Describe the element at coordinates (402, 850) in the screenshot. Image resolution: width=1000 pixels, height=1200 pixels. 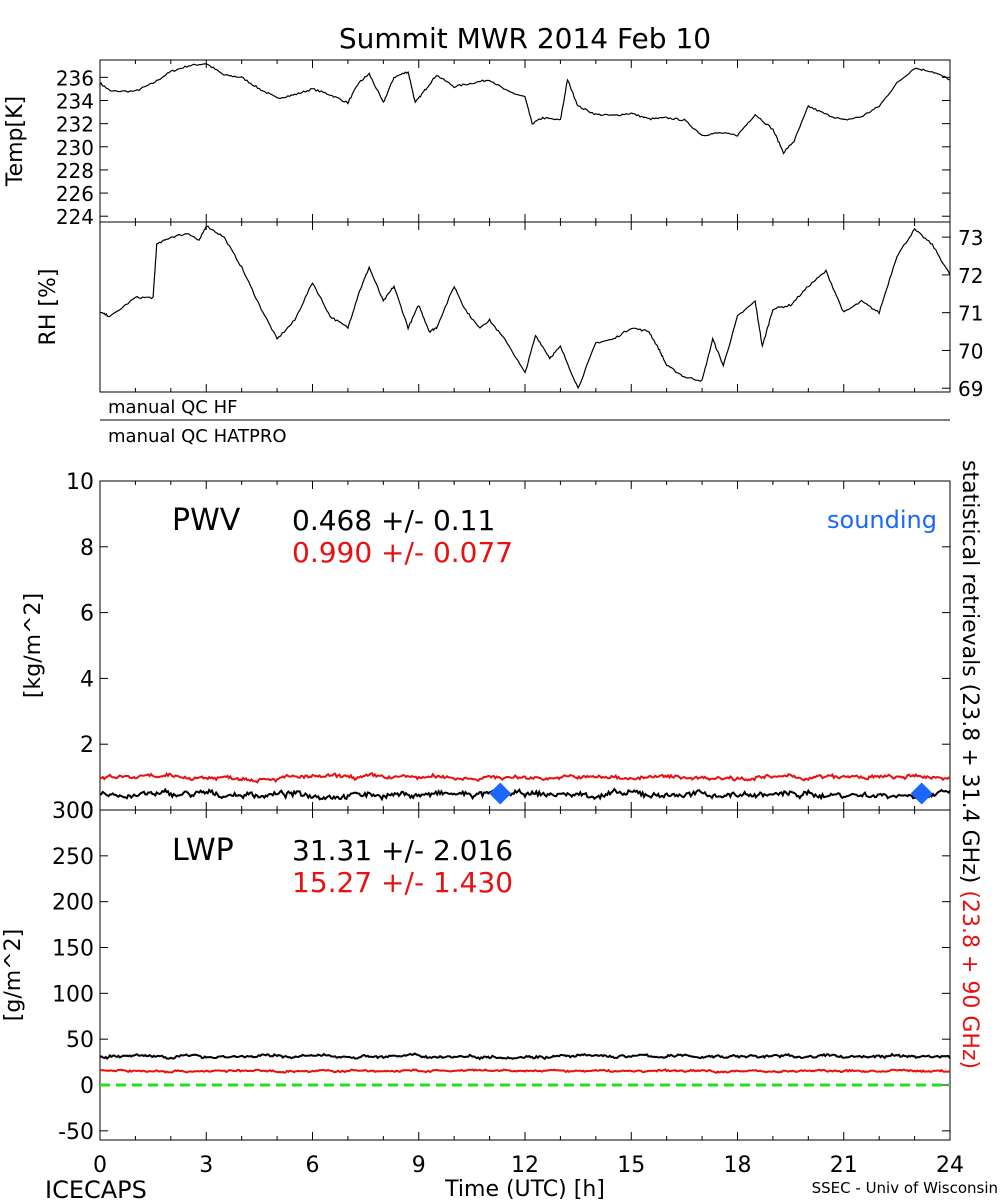
I see `lwp-stats-black: 31.31 +/- 2.016` at that location.